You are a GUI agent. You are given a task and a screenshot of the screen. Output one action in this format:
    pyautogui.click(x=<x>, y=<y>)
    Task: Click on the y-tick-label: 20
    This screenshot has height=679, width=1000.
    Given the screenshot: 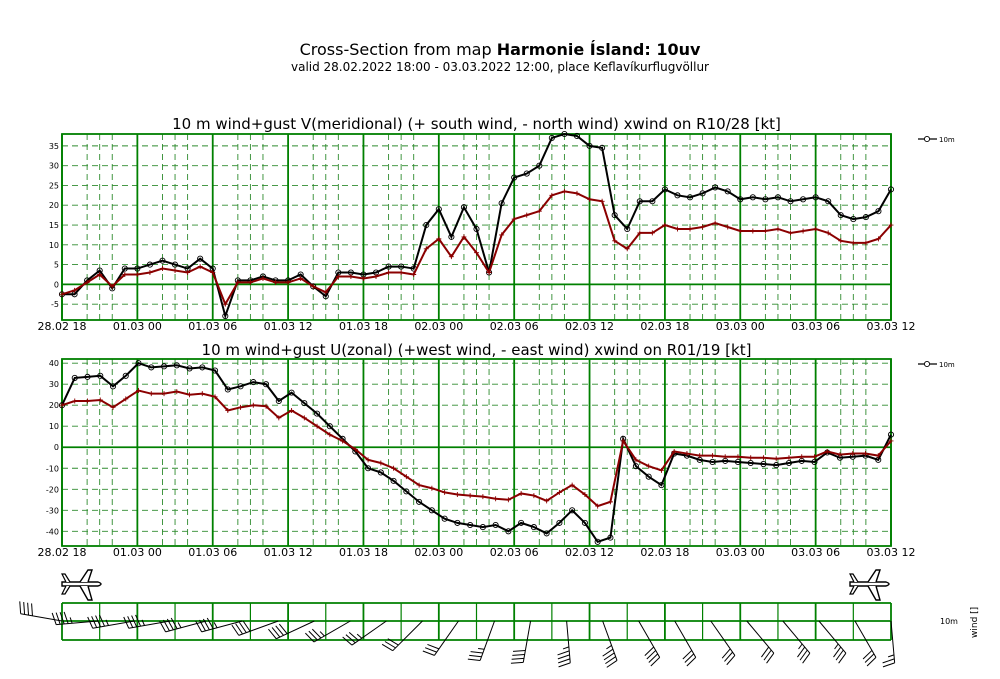 What is the action you would take?
    pyautogui.click(x=54, y=205)
    